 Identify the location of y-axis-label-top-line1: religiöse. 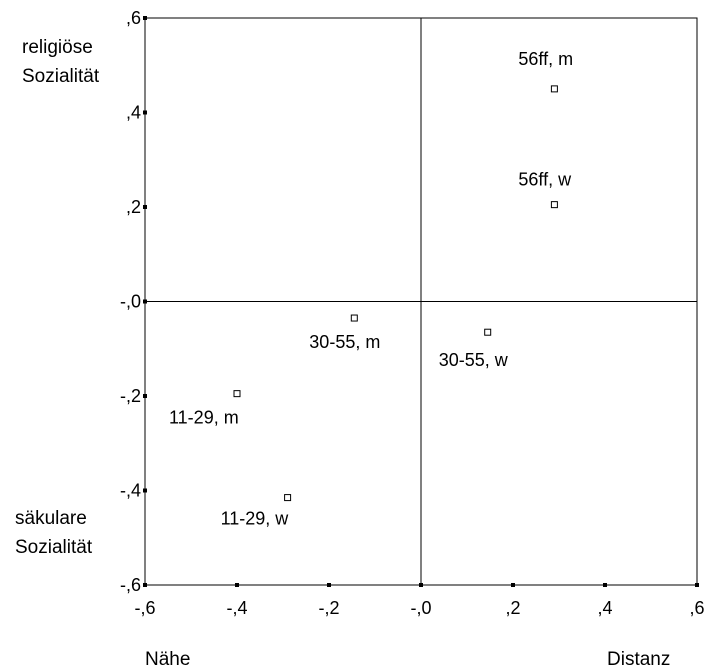
(57, 47).